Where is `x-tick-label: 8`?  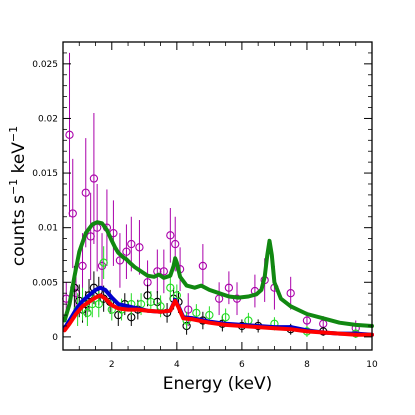
x-tick-label: 8 is located at coordinates (307, 365).